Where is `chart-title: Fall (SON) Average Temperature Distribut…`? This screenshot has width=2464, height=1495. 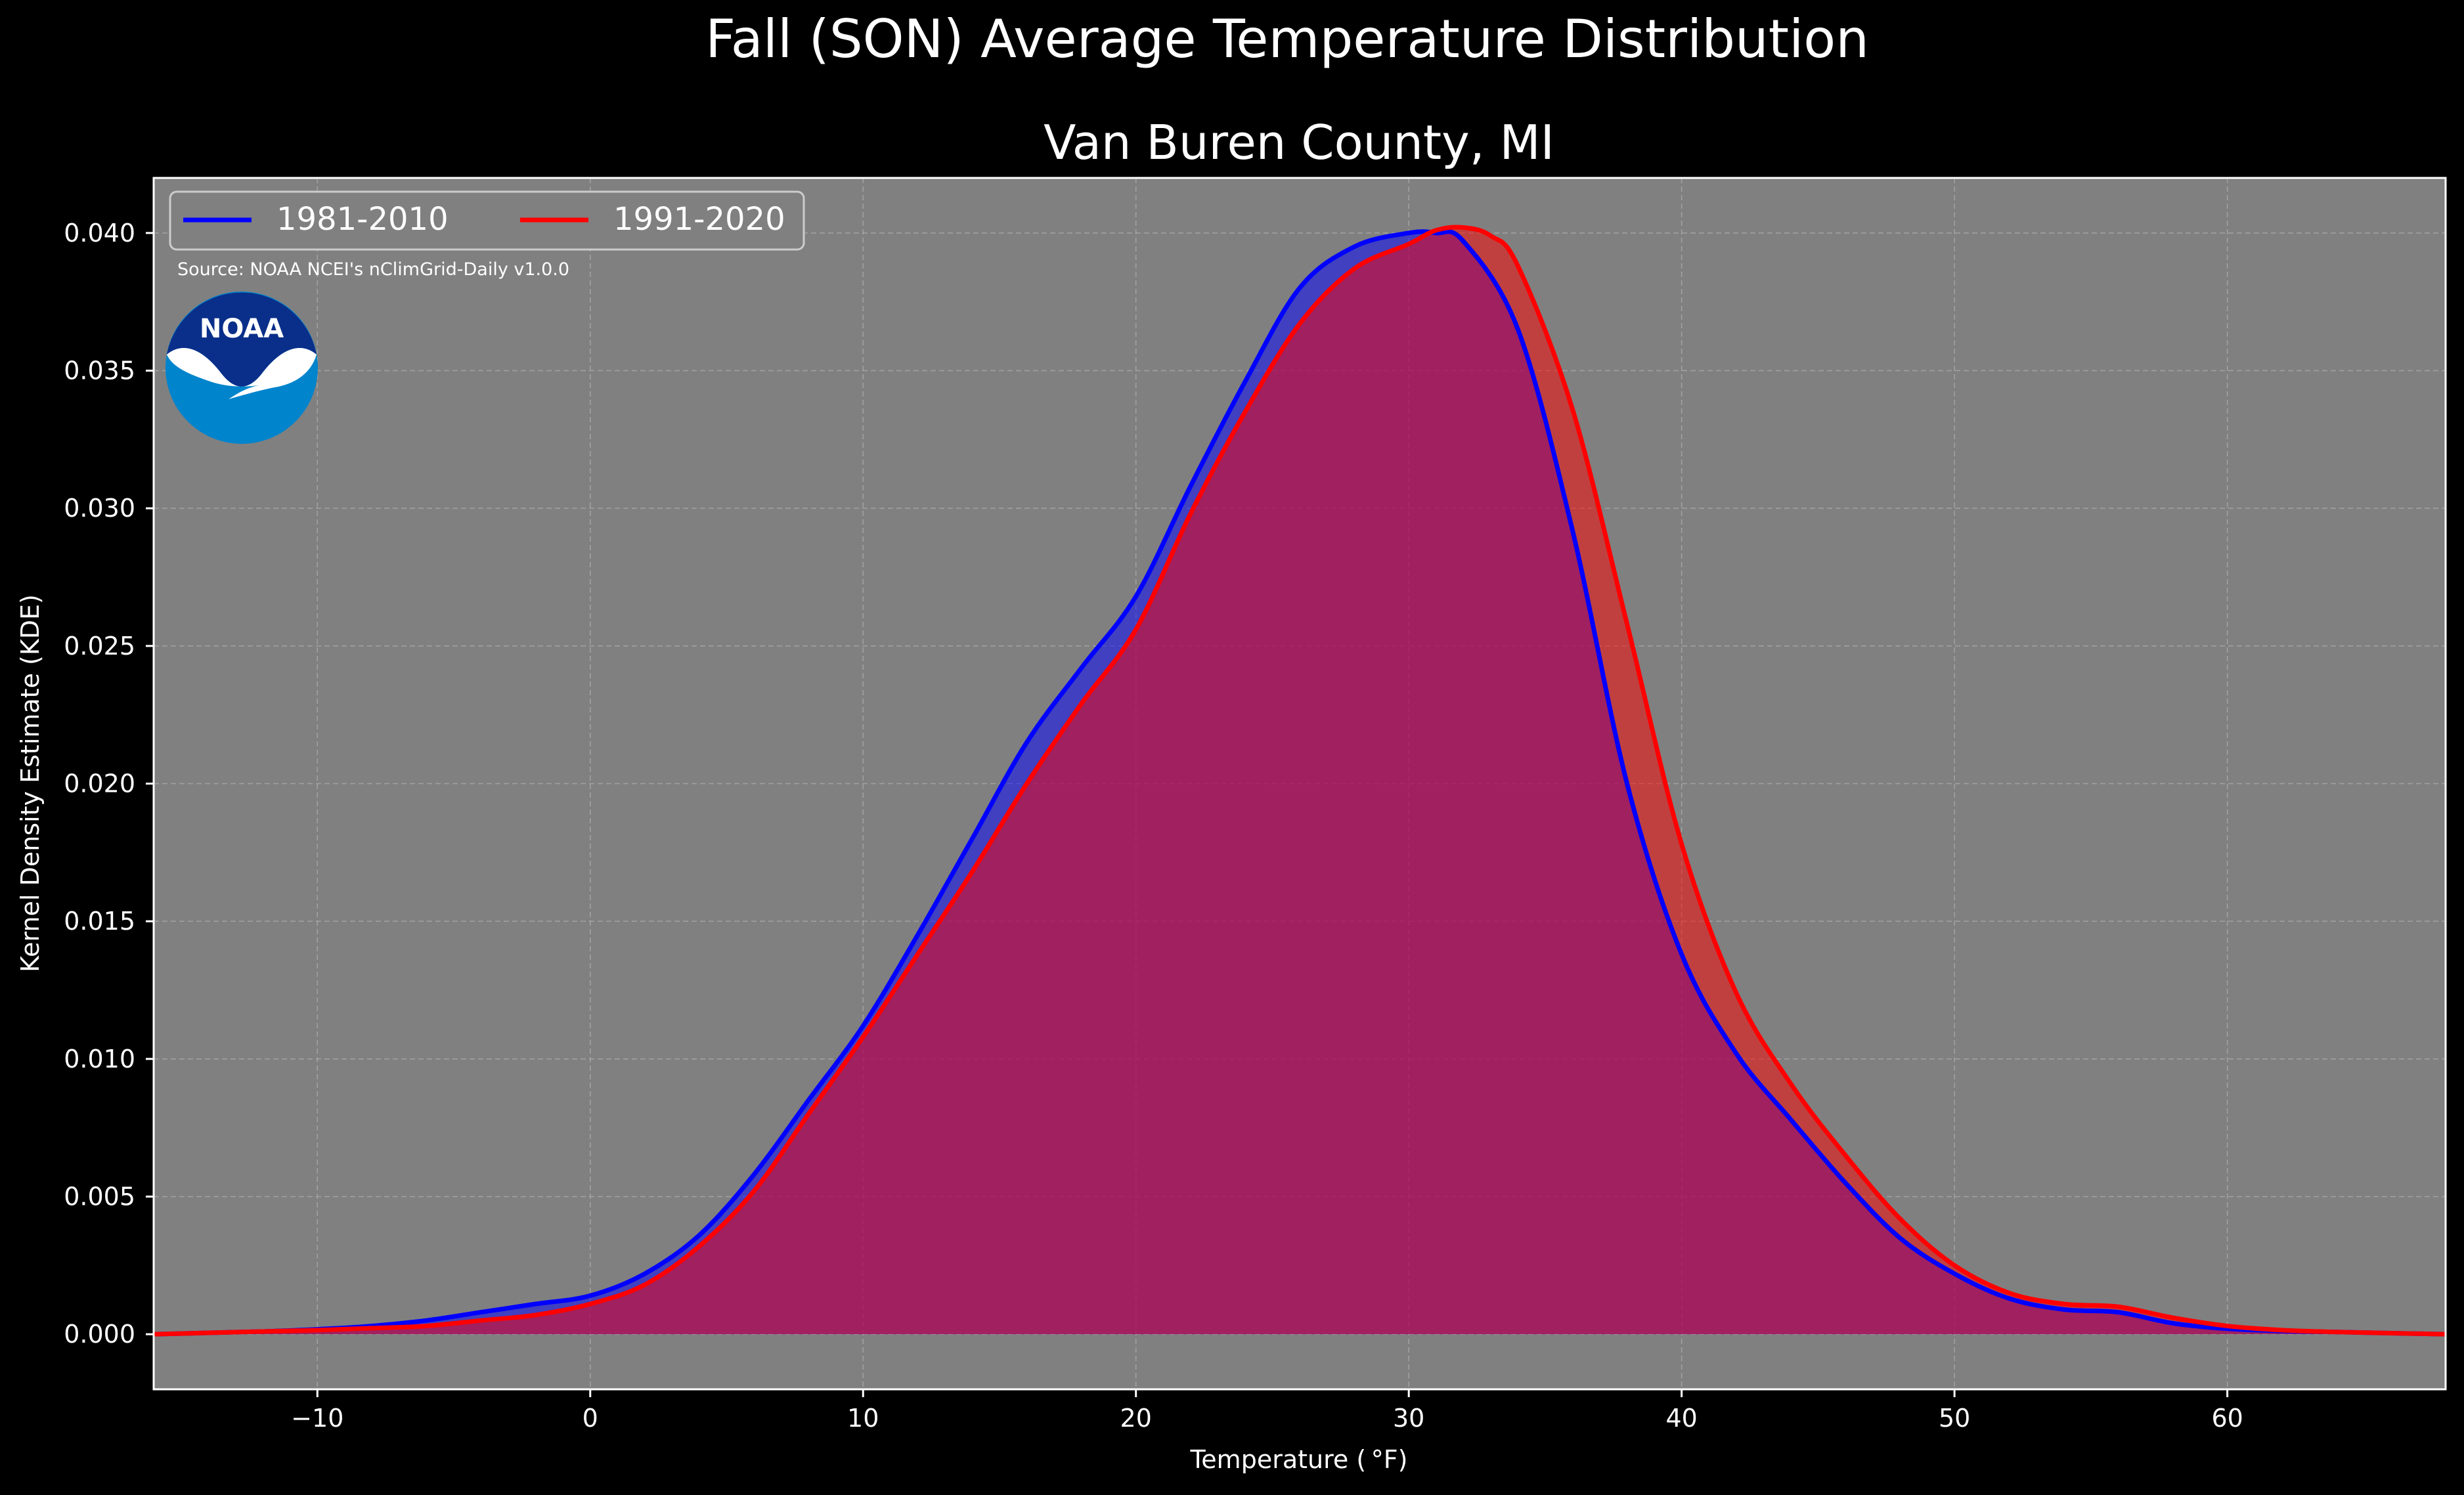 chart-title: Fall (SON) Average Temperature Distribut… is located at coordinates (1287, 39).